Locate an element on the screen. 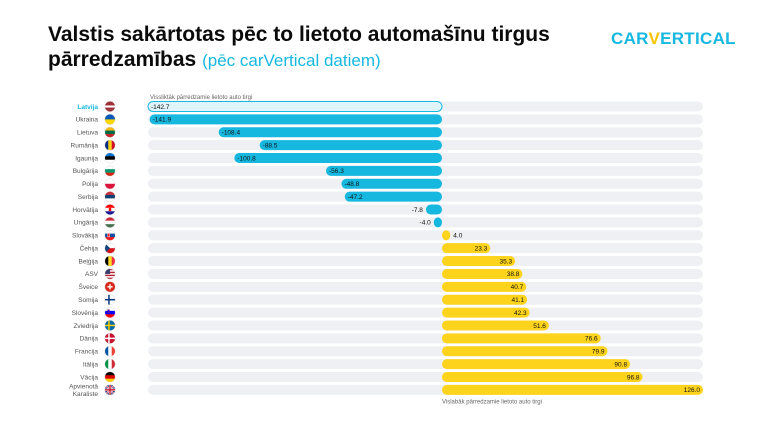 The height and width of the screenshot is (439, 768). bar-francija is located at coordinates (525, 351).